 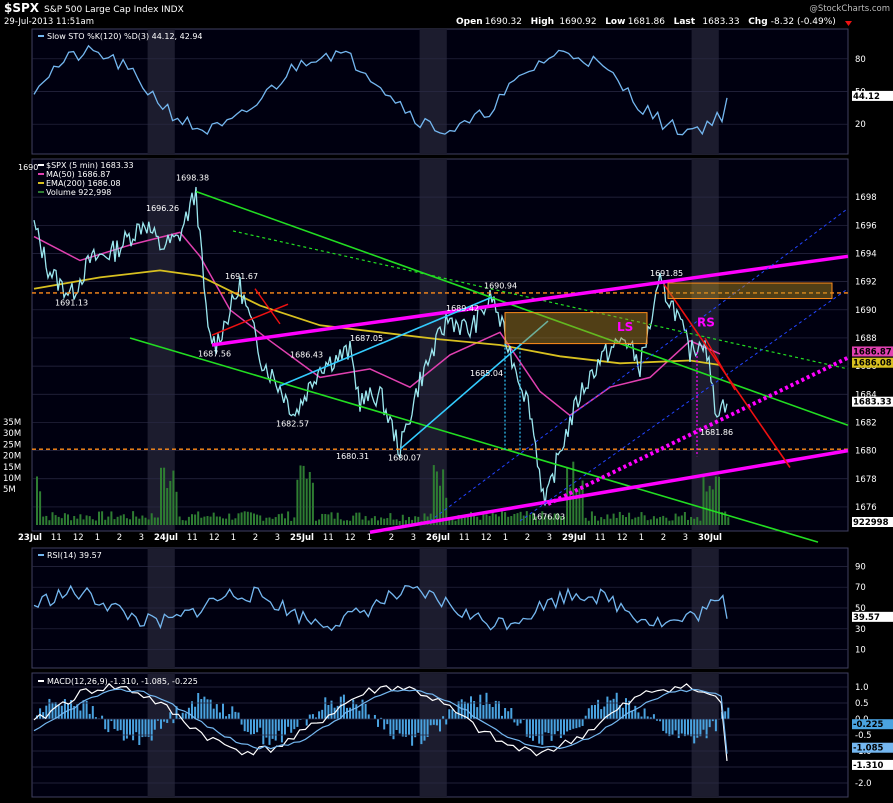 What do you see at coordinates (12, 445) in the screenshot?
I see `volume-tick-label: 25M` at bounding box center [12, 445].